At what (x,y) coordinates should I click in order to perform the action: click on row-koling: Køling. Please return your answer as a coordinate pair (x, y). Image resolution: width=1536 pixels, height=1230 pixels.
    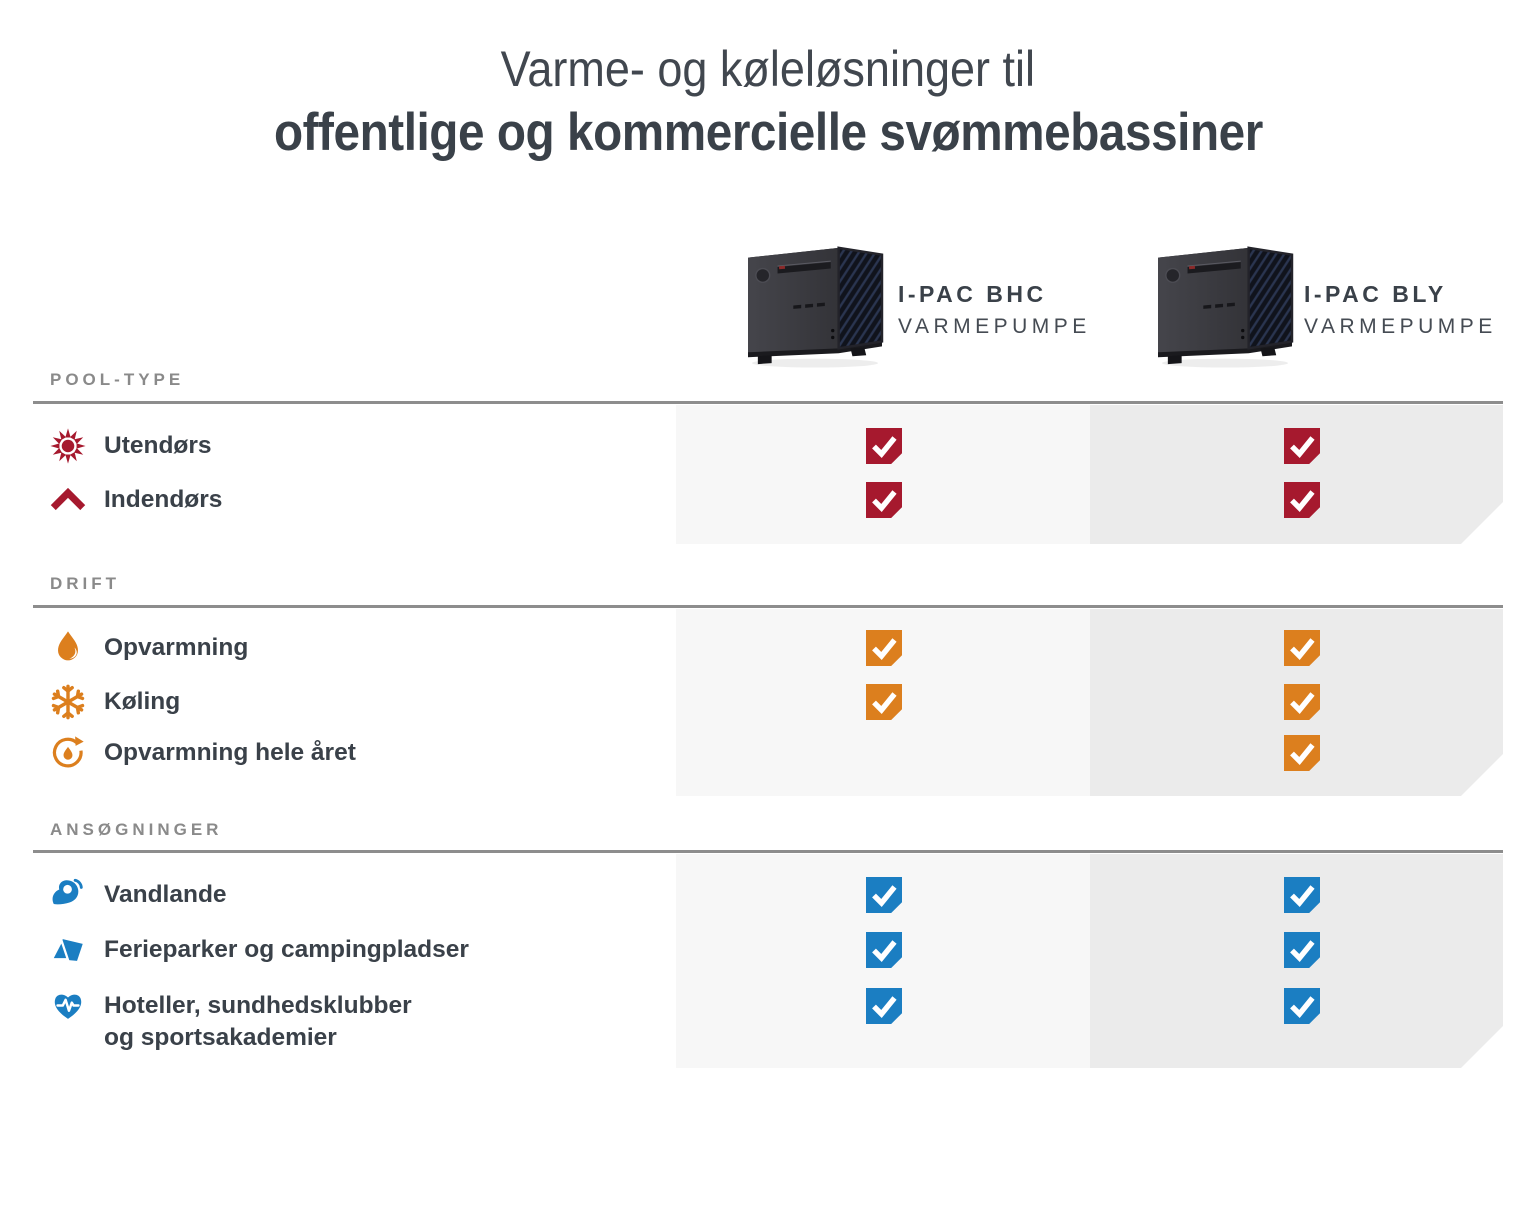
    Looking at the image, I should click on (114, 702).